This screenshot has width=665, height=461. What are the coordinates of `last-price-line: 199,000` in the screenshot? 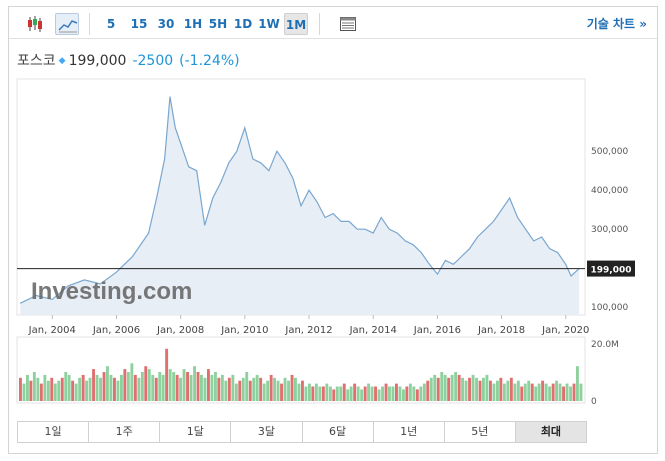 It's located at (326, 268).